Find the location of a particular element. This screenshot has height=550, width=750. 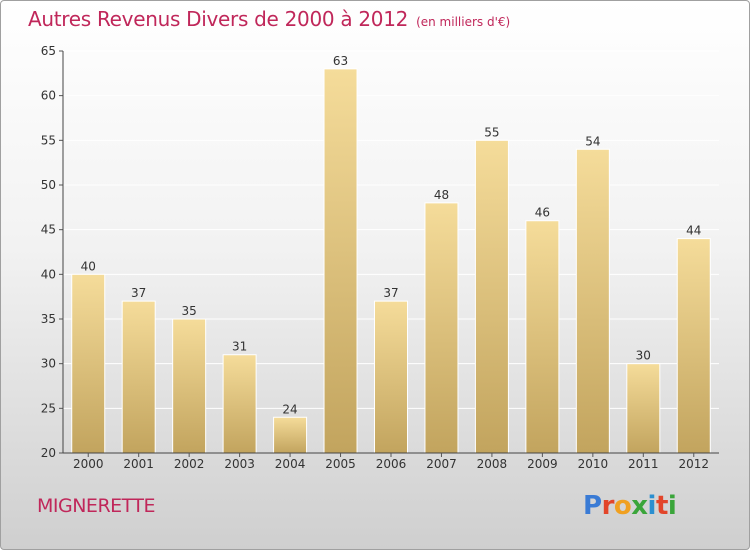

data-label: 46 is located at coordinates (542, 213).